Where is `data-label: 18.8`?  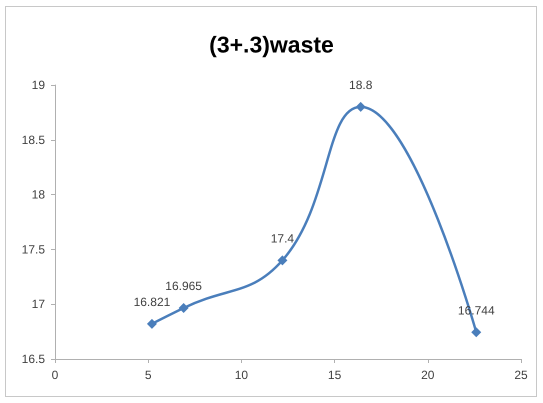 data-label: 18.8 is located at coordinates (361, 85).